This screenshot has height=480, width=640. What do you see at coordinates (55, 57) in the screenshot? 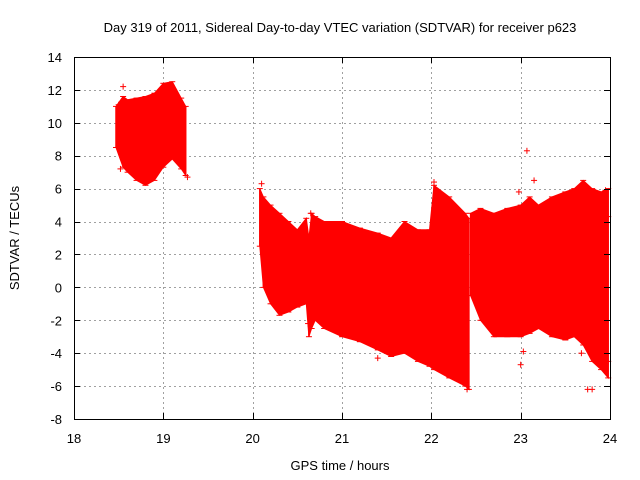
I see `y-tick-label: 14` at bounding box center [55, 57].